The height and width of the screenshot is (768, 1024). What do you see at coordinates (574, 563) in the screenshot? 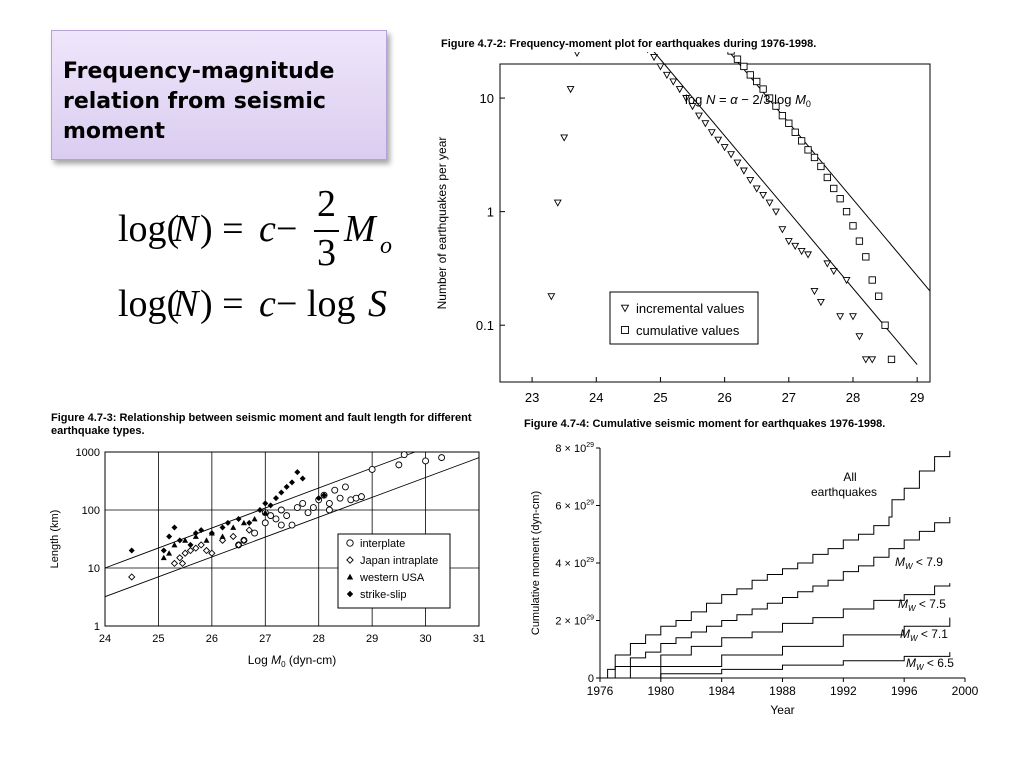
I see `fig474-ytick-label: 4 × 10²⁹` at bounding box center [574, 563].